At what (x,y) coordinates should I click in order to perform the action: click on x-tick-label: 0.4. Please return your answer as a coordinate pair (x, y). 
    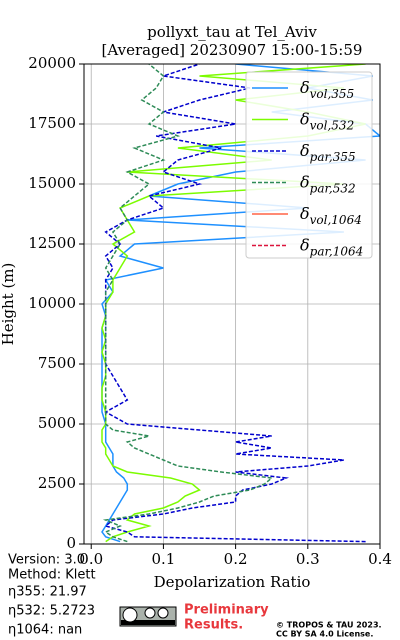
    Looking at the image, I should click on (380, 559).